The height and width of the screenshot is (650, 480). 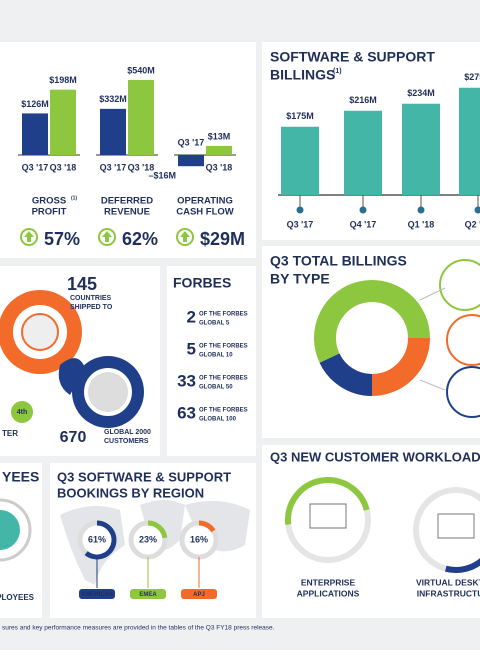 What do you see at coordinates (199, 539) in the screenshot?
I see `value-label: 16%` at bounding box center [199, 539].